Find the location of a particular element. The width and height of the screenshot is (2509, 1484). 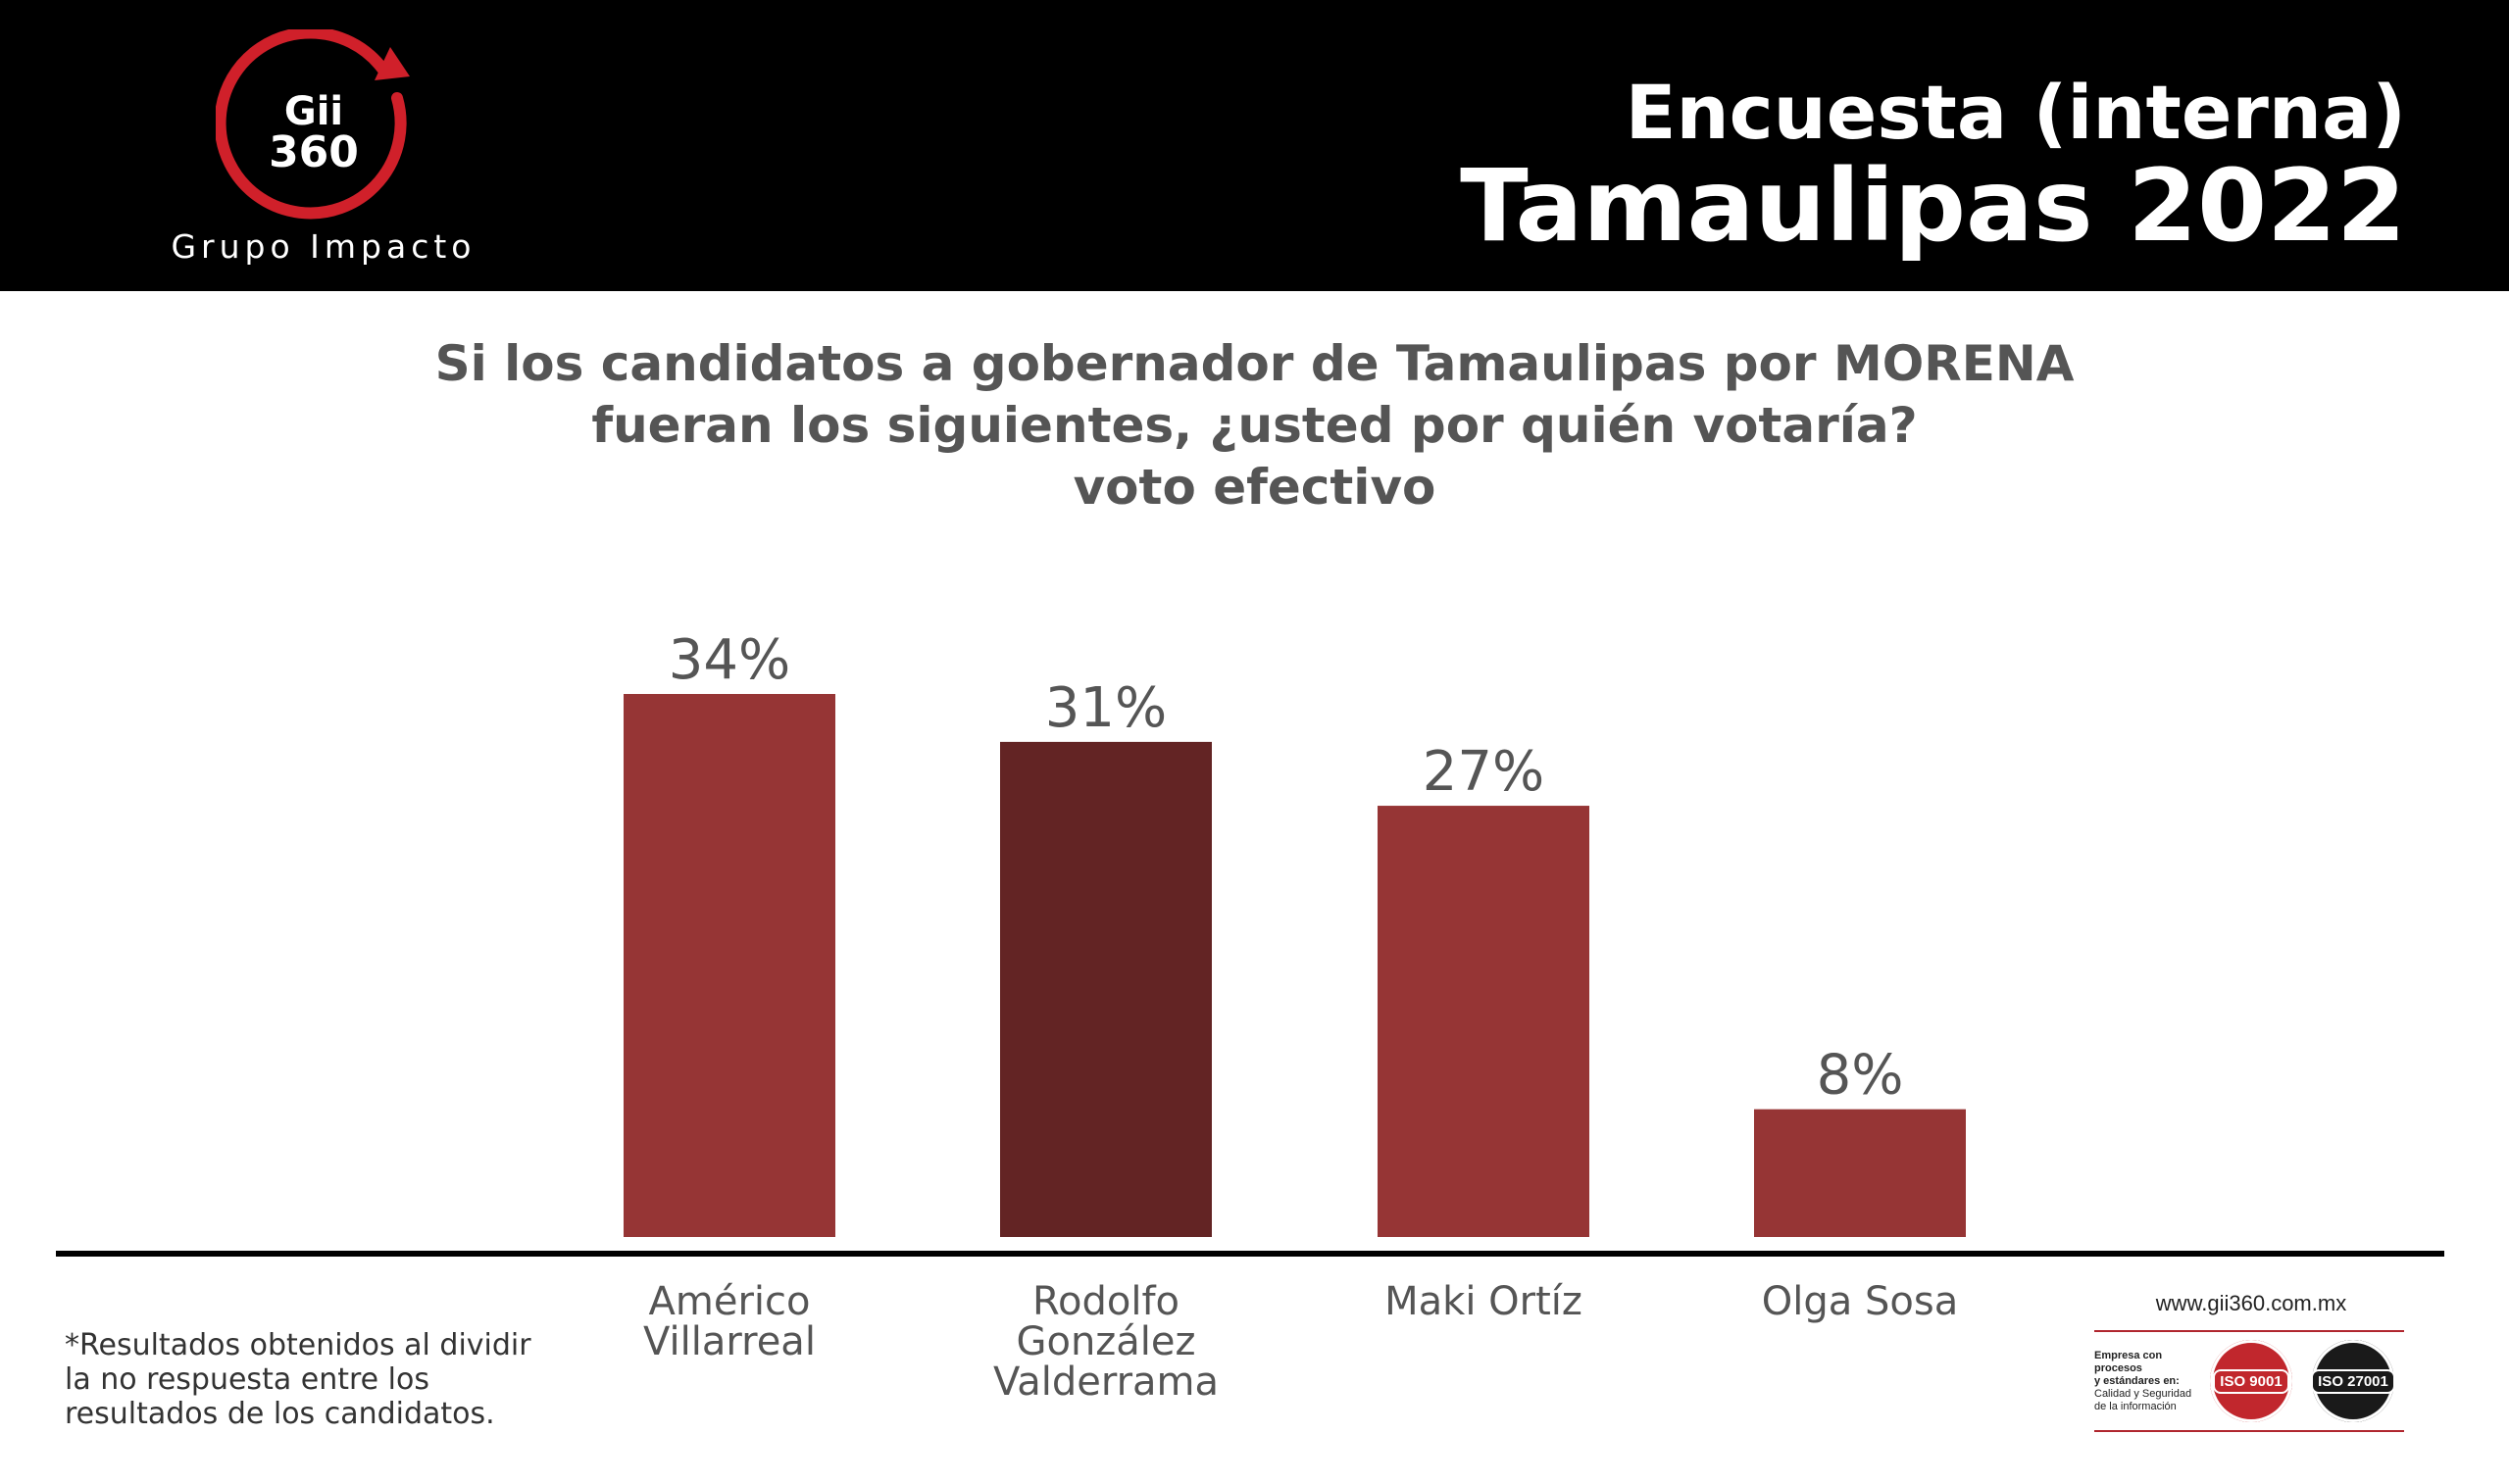

category-label-2-line-3: Valderrama is located at coordinates (1106, 1382).